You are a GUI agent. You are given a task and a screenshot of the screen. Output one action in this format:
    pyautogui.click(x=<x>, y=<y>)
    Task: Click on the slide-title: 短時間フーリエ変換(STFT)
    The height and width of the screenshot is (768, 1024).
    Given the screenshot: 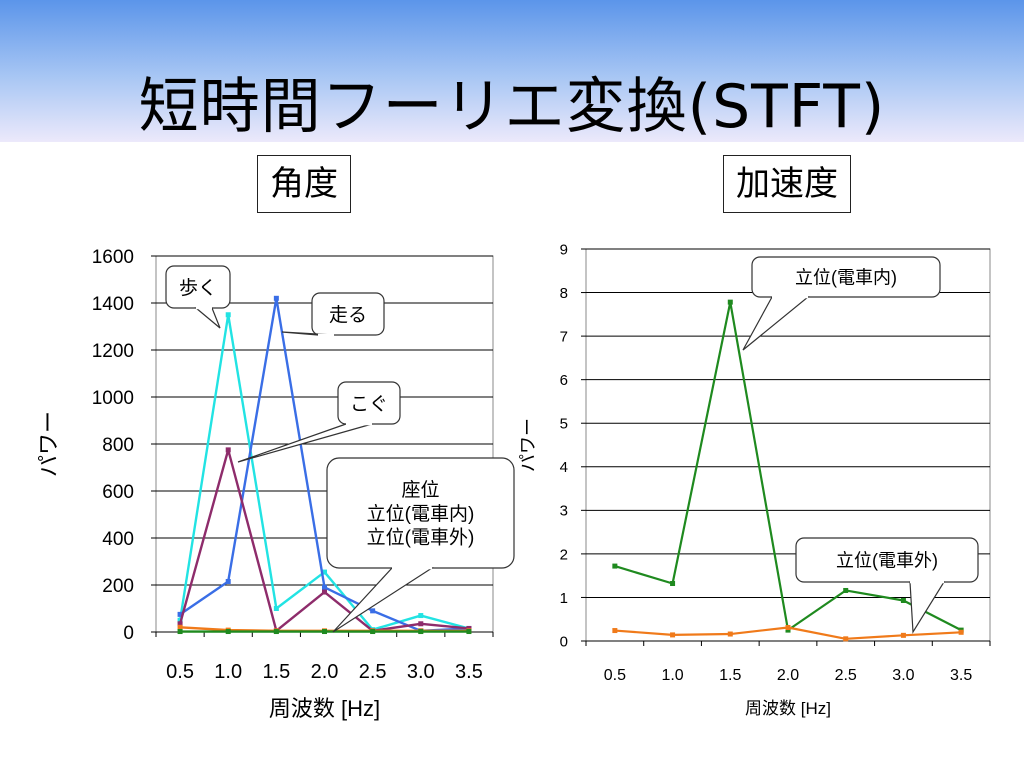 What is the action you would take?
    pyautogui.click(x=512, y=107)
    